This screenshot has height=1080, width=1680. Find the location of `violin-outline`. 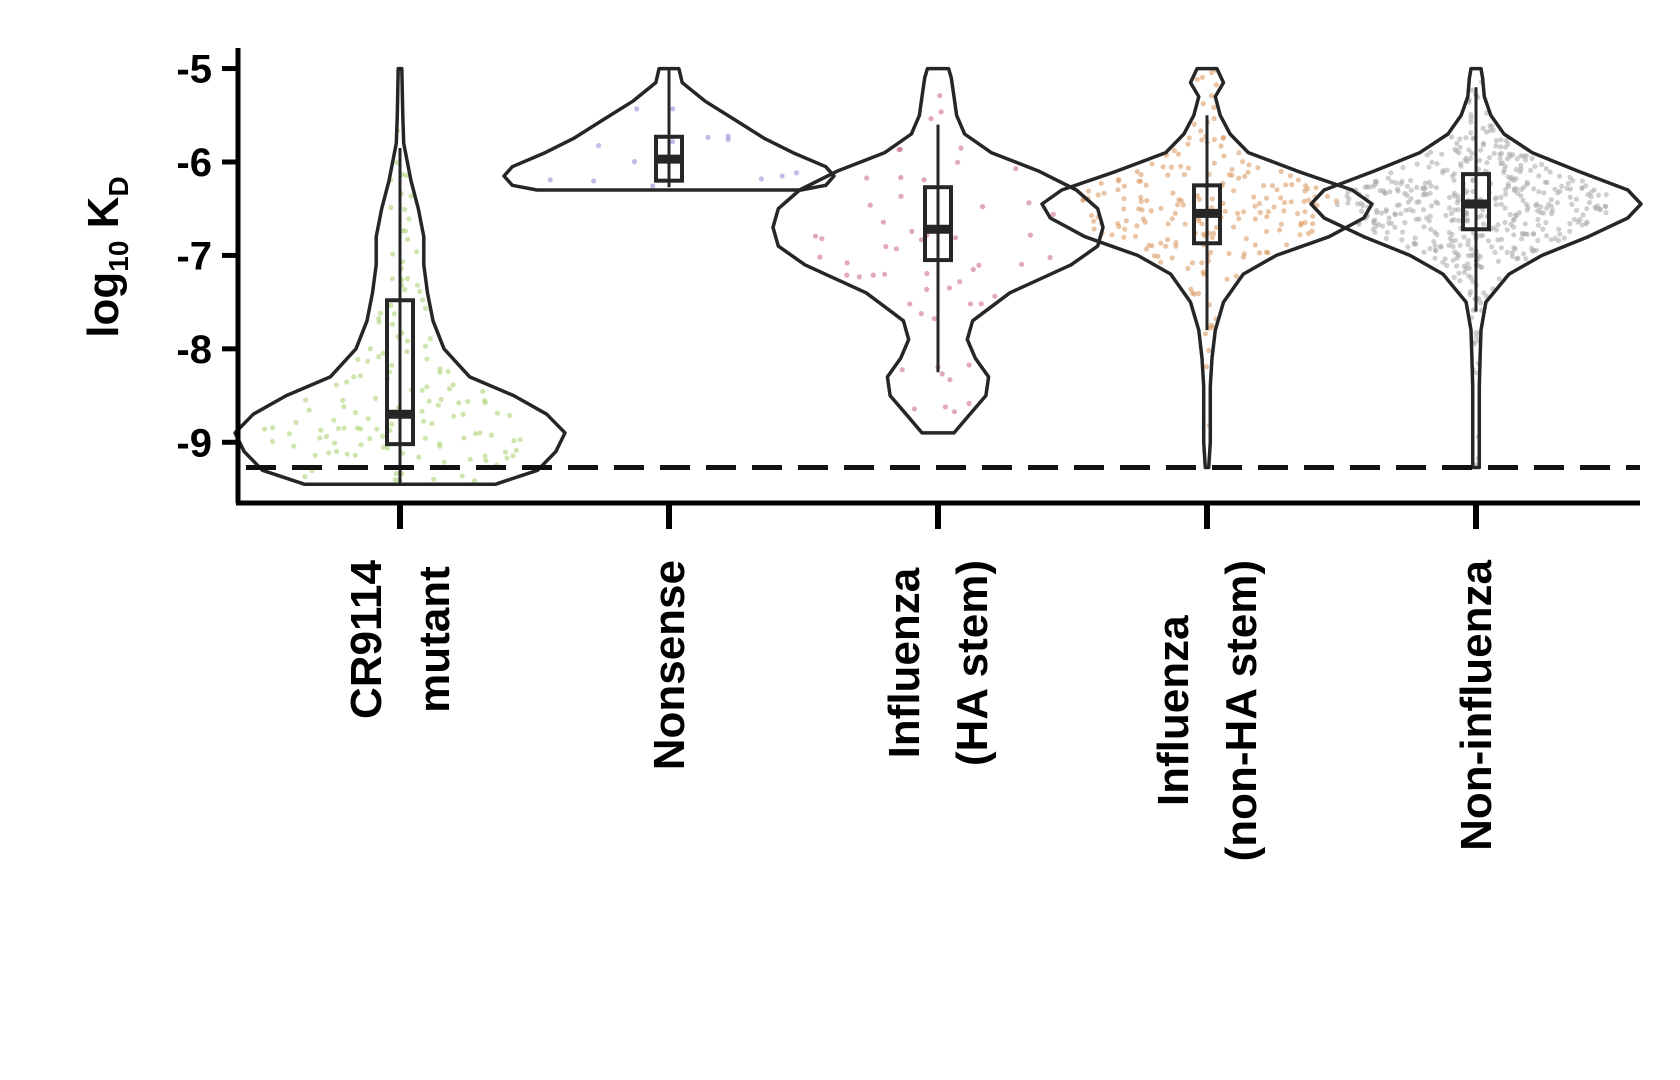

violin-outline is located at coordinates (400, 276).